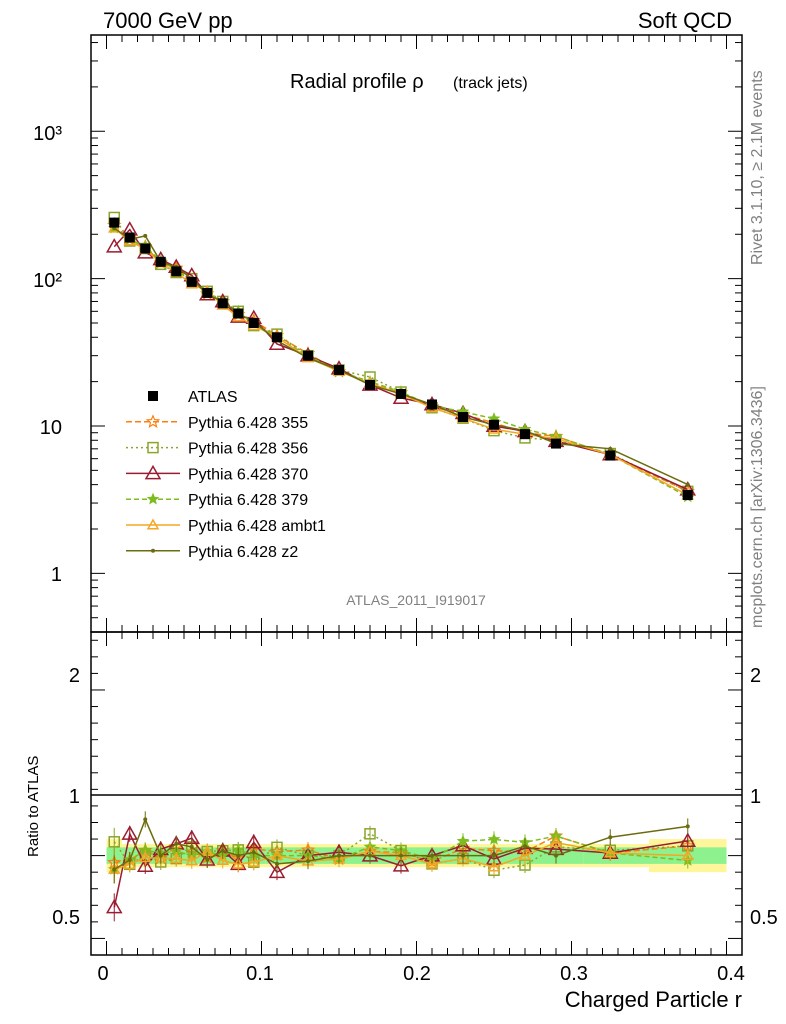  I want to click on y-tick-label-100: 10², so click(47, 281).